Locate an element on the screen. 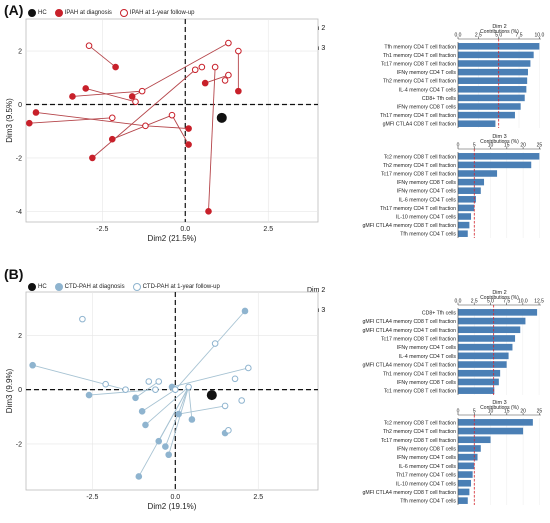 This screenshot has width=550, height=523. bar-tick-label: 0 is located at coordinates (458, 412).